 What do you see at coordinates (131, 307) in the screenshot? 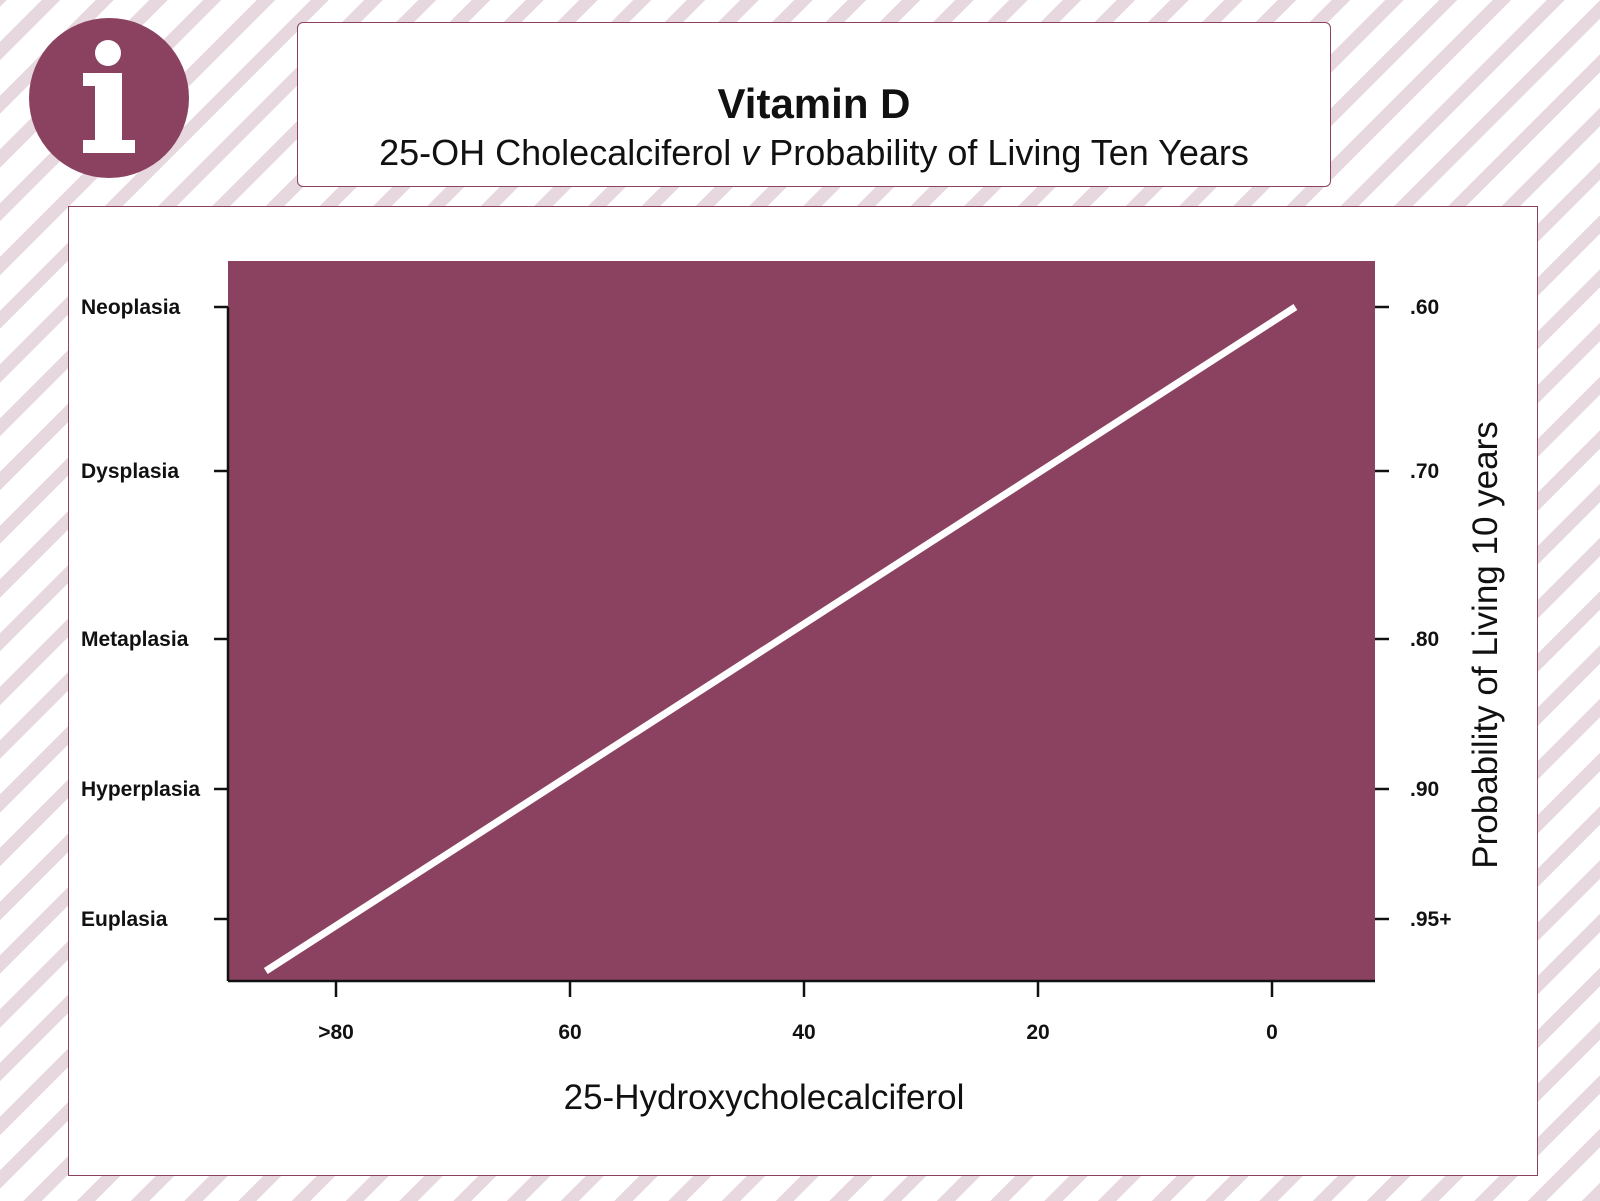
I see `left-tick-label: Neoplasia` at bounding box center [131, 307].